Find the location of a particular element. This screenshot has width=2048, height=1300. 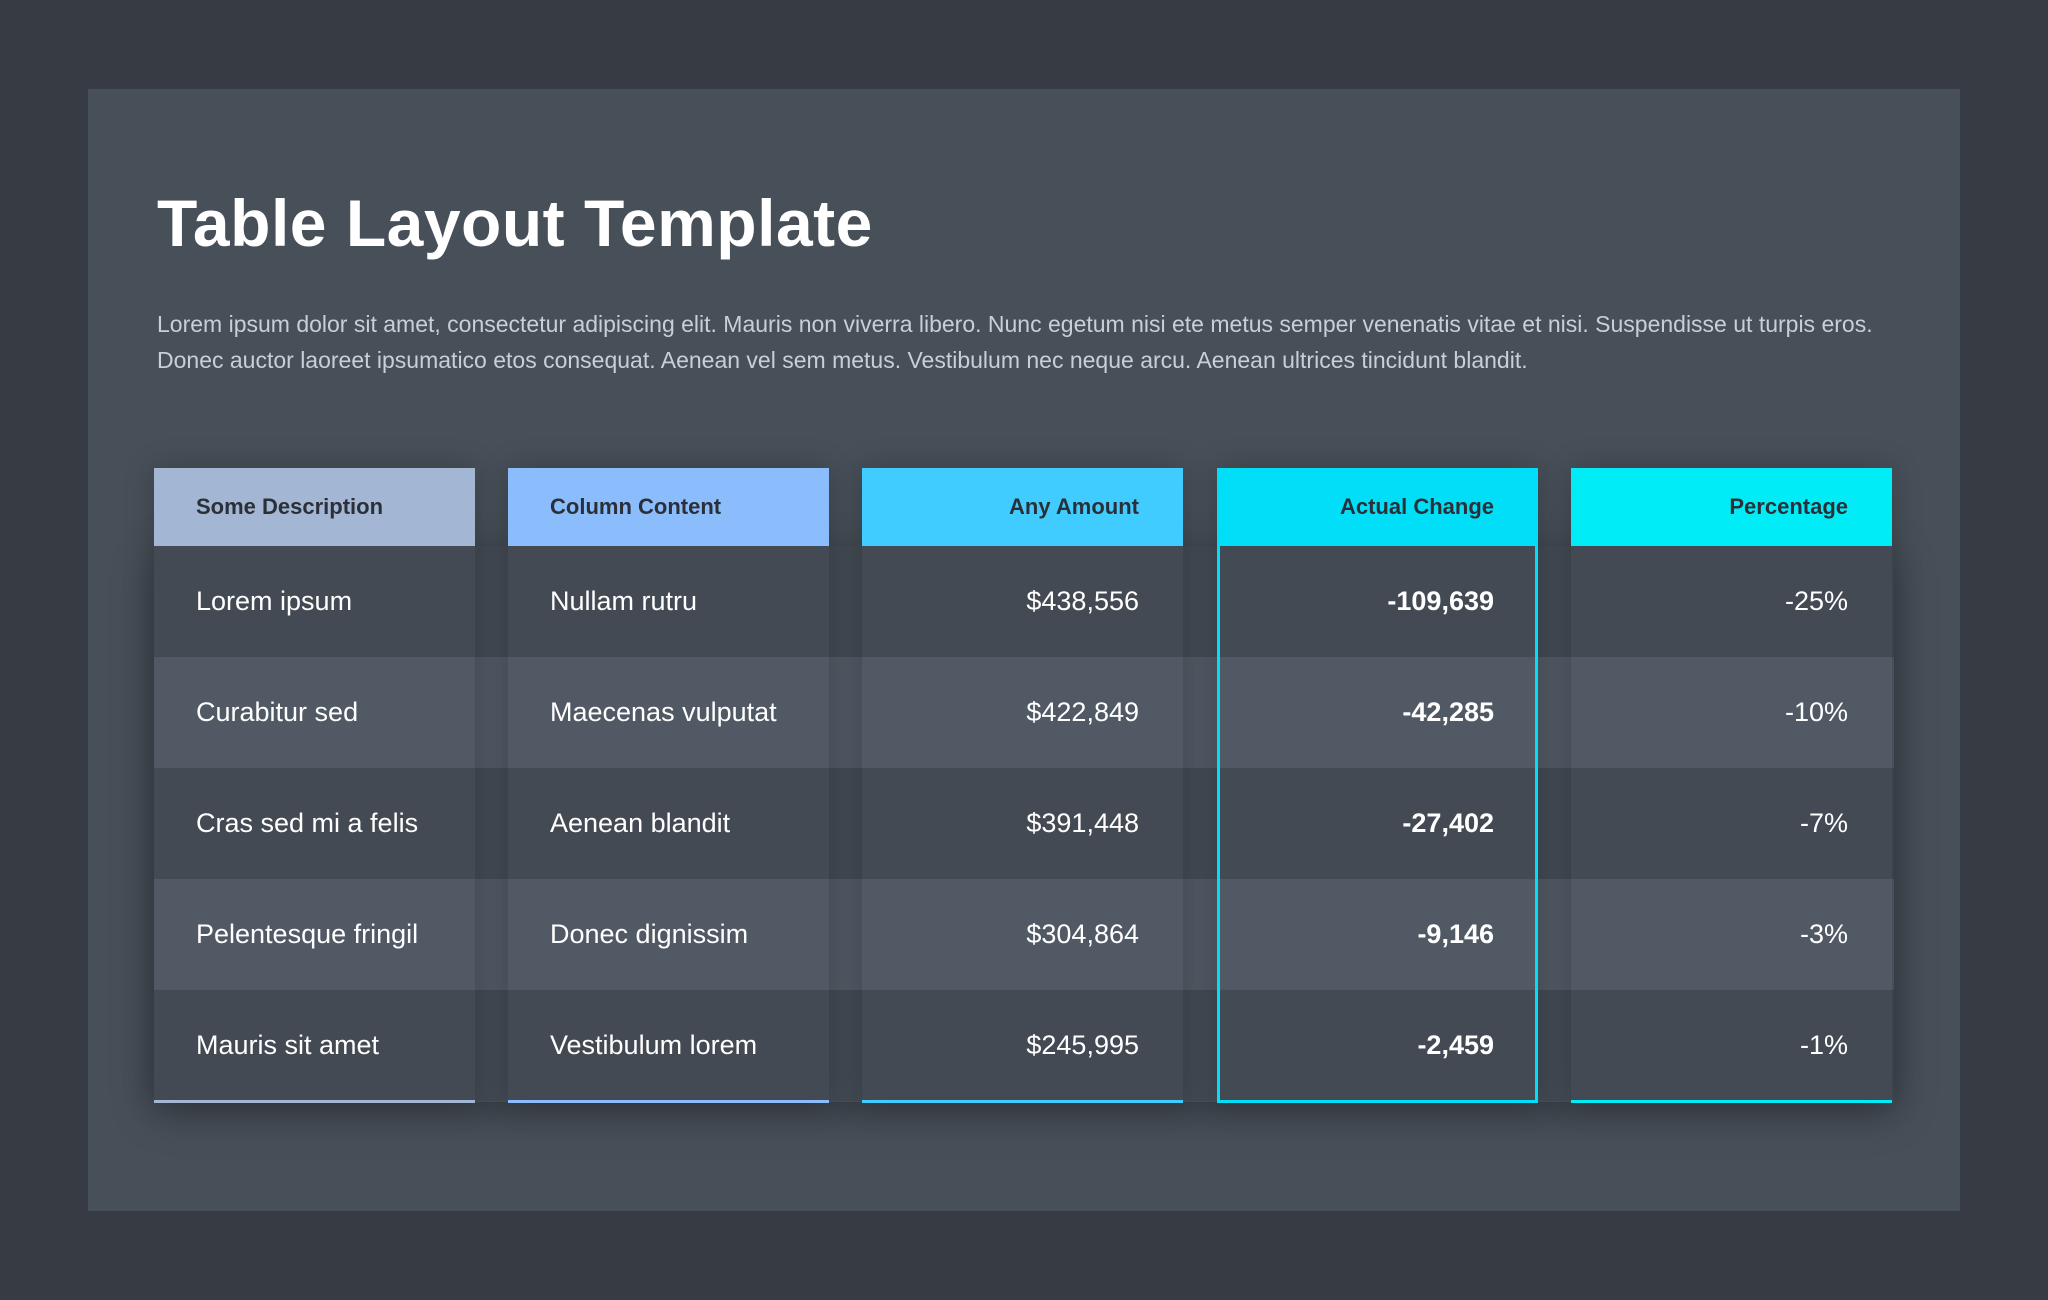

table-cell: $391,448 is located at coordinates (1022, 823).